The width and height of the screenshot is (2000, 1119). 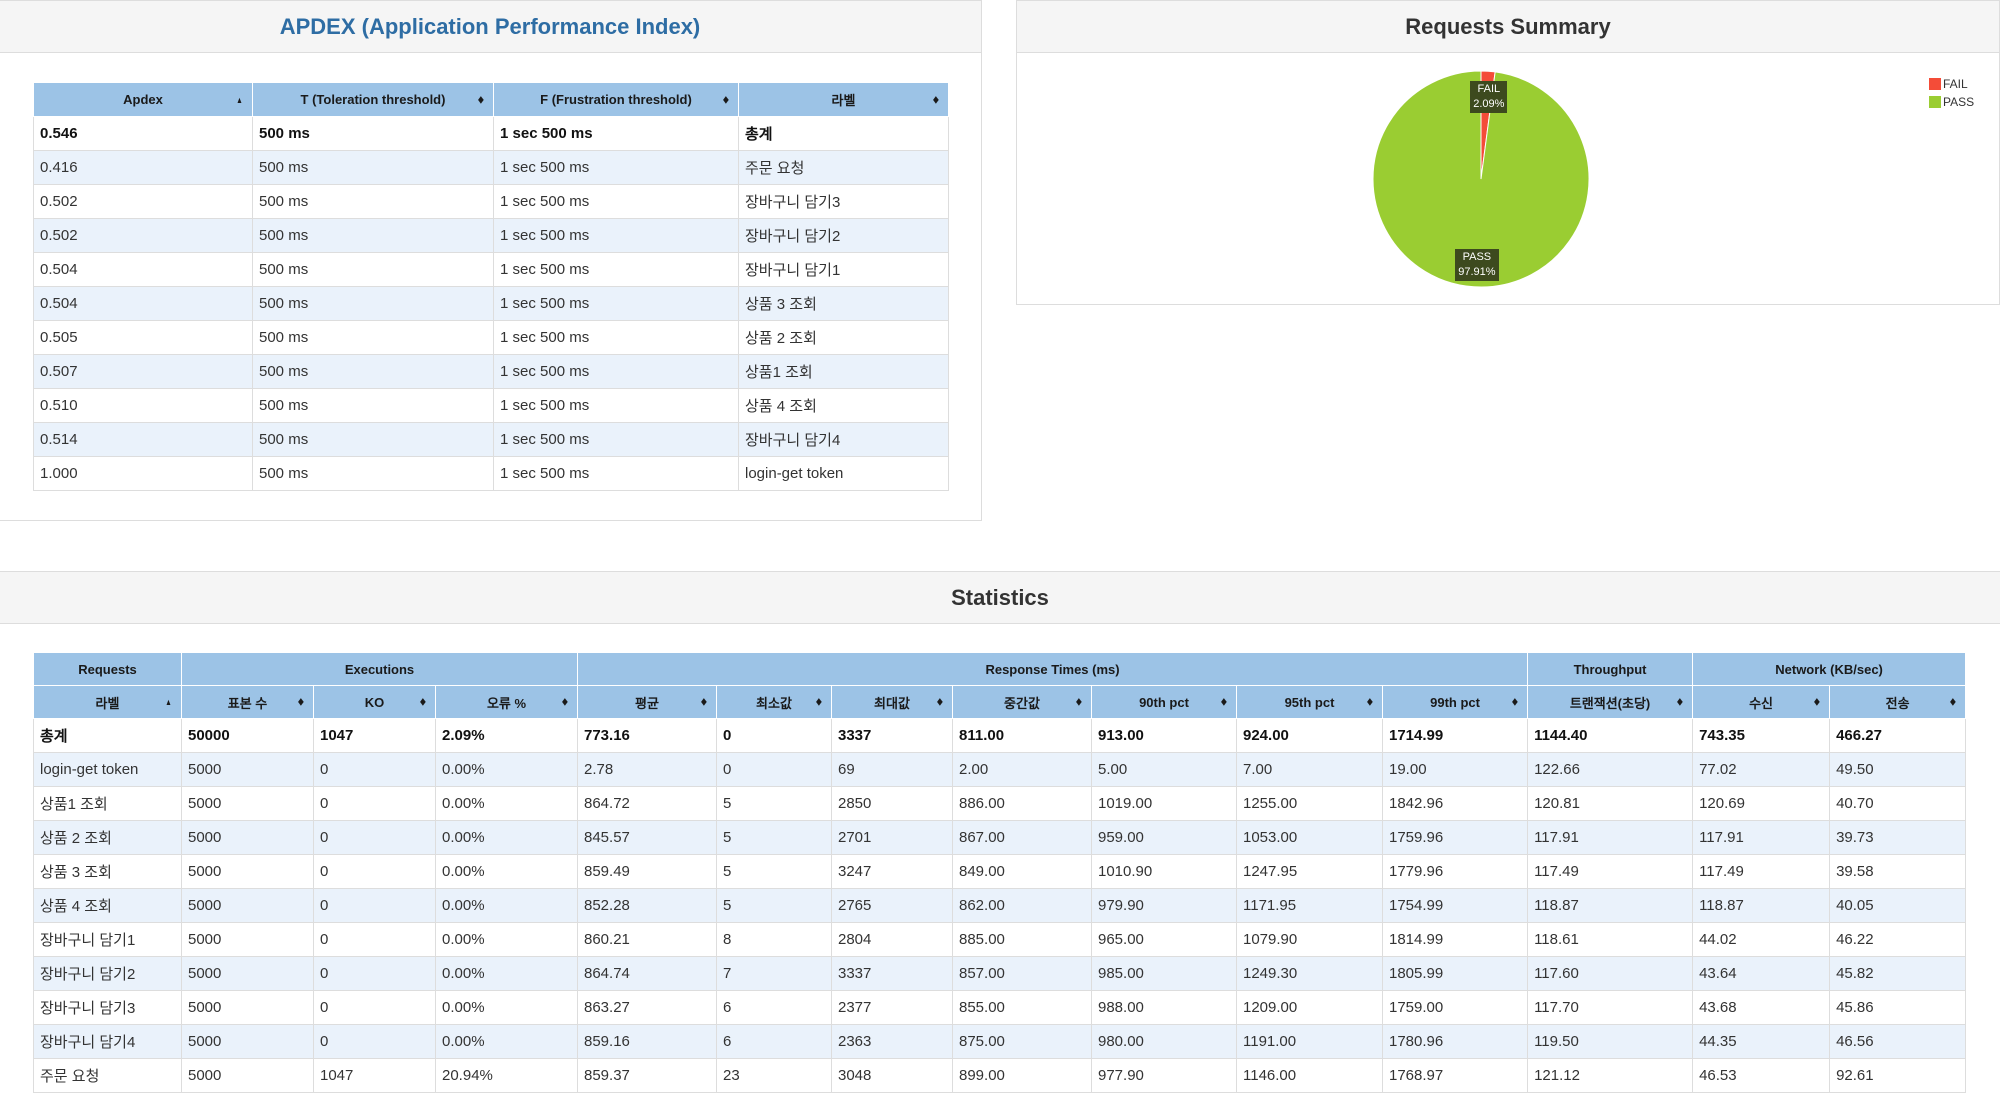 What do you see at coordinates (107, 1041) in the screenshot?
I see `stats-cell: 장바구니 담기4` at bounding box center [107, 1041].